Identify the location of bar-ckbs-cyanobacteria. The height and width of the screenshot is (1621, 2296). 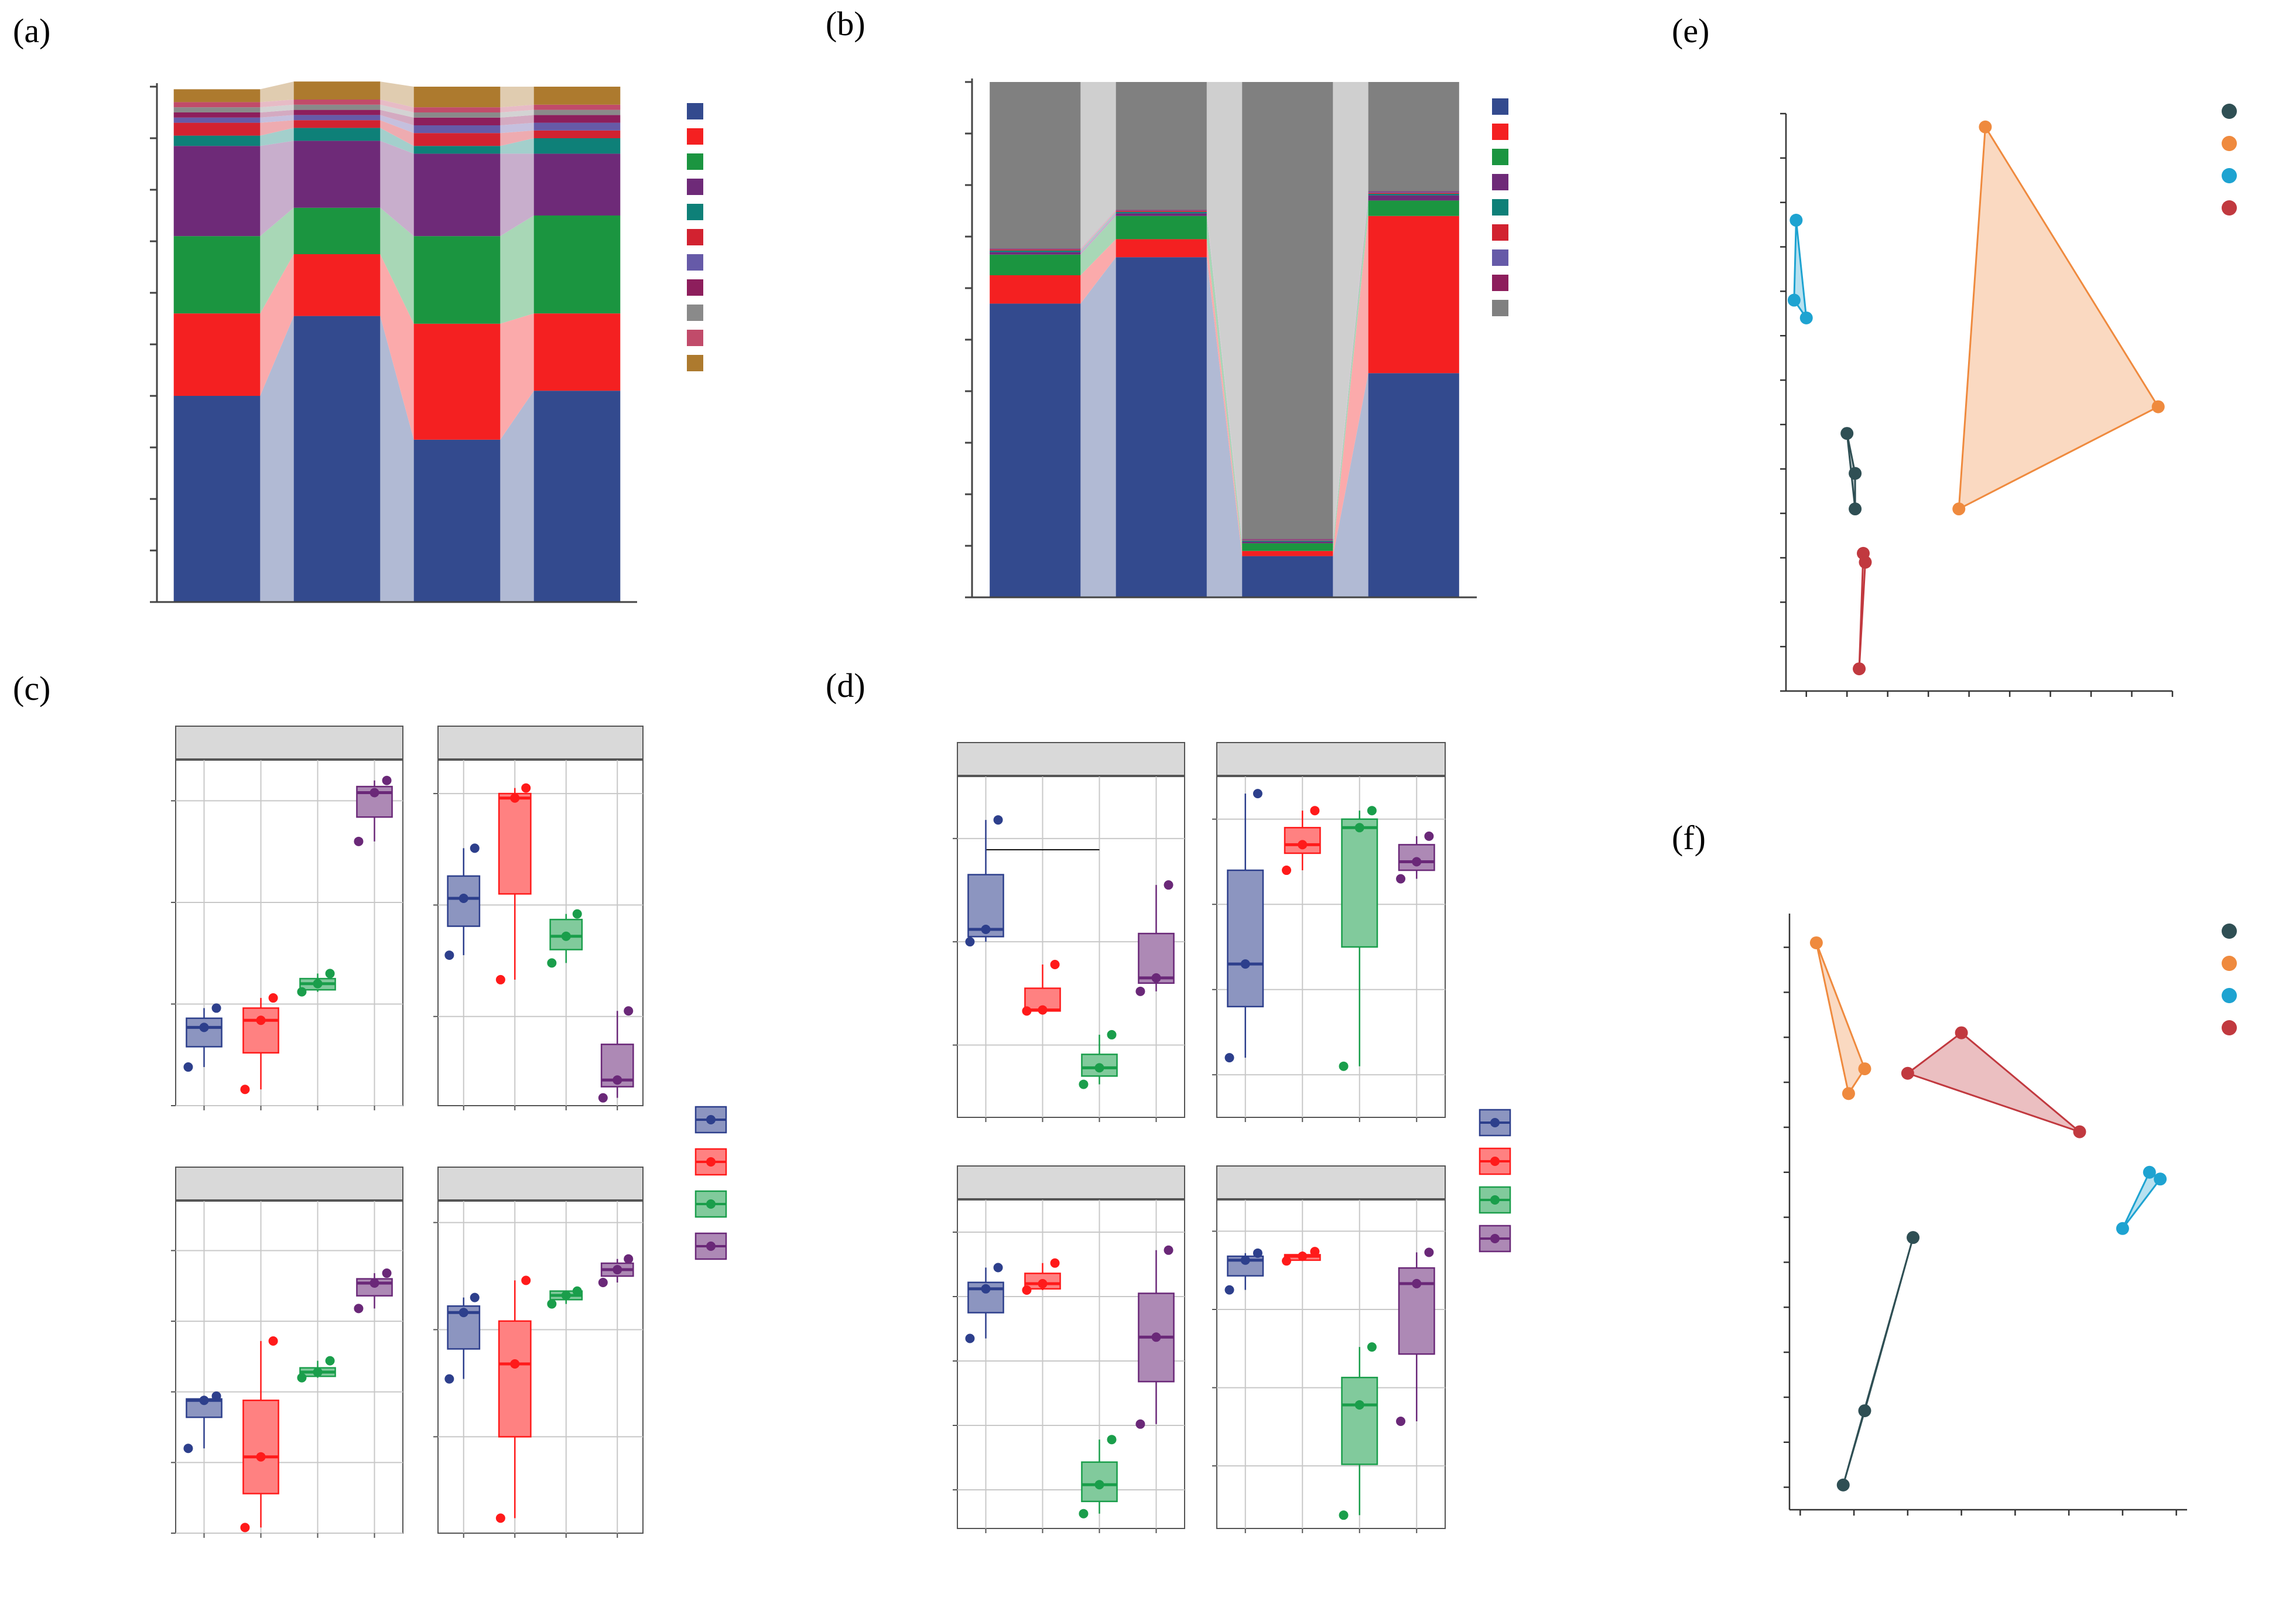
(217, 105).